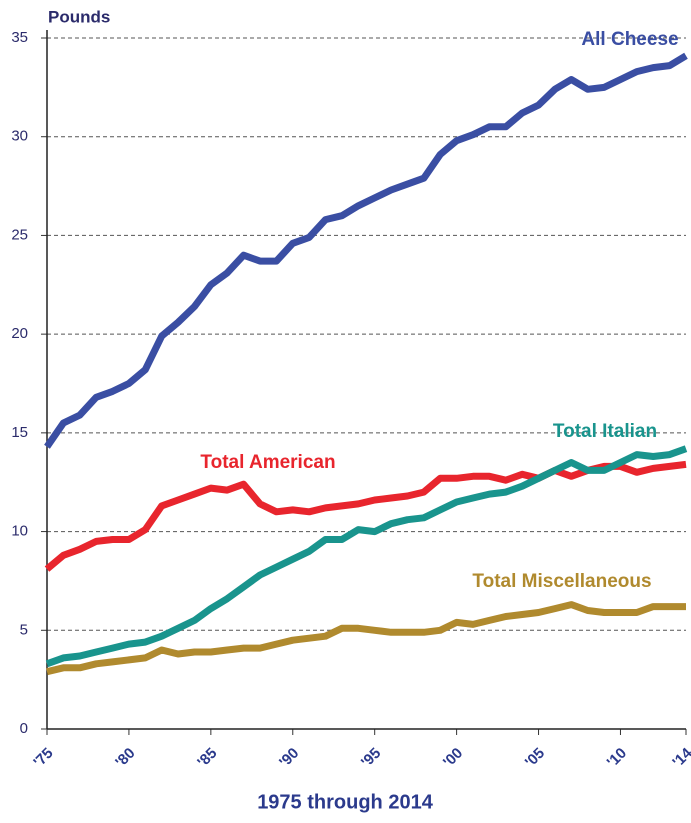  I want to click on y-tick-label: 35, so click(19, 37).